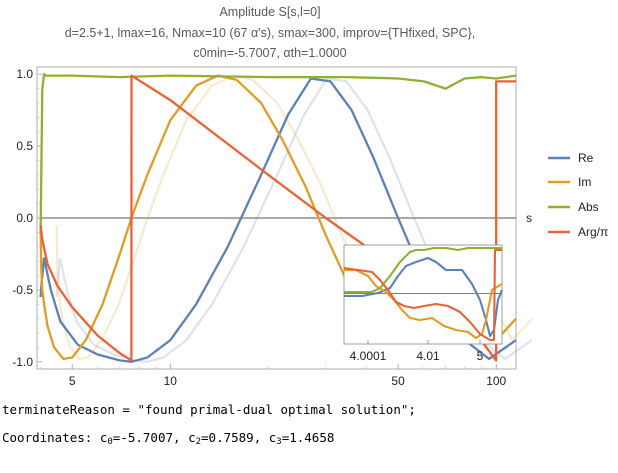  Describe the element at coordinates (308, 437) in the screenshot. I see `c3-value: =1.4658` at that location.